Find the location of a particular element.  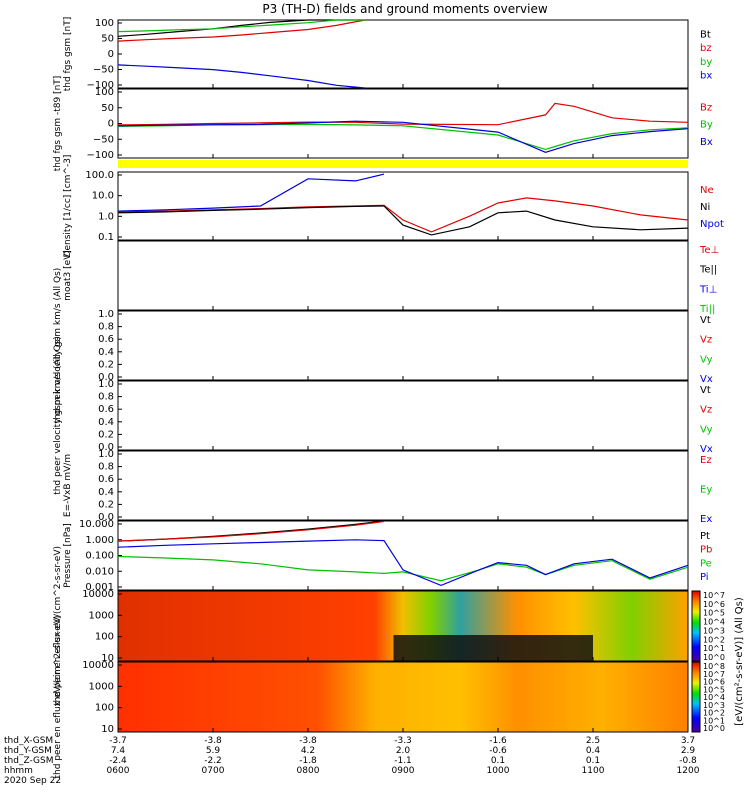

legend-pe: Pe is located at coordinates (706, 563).